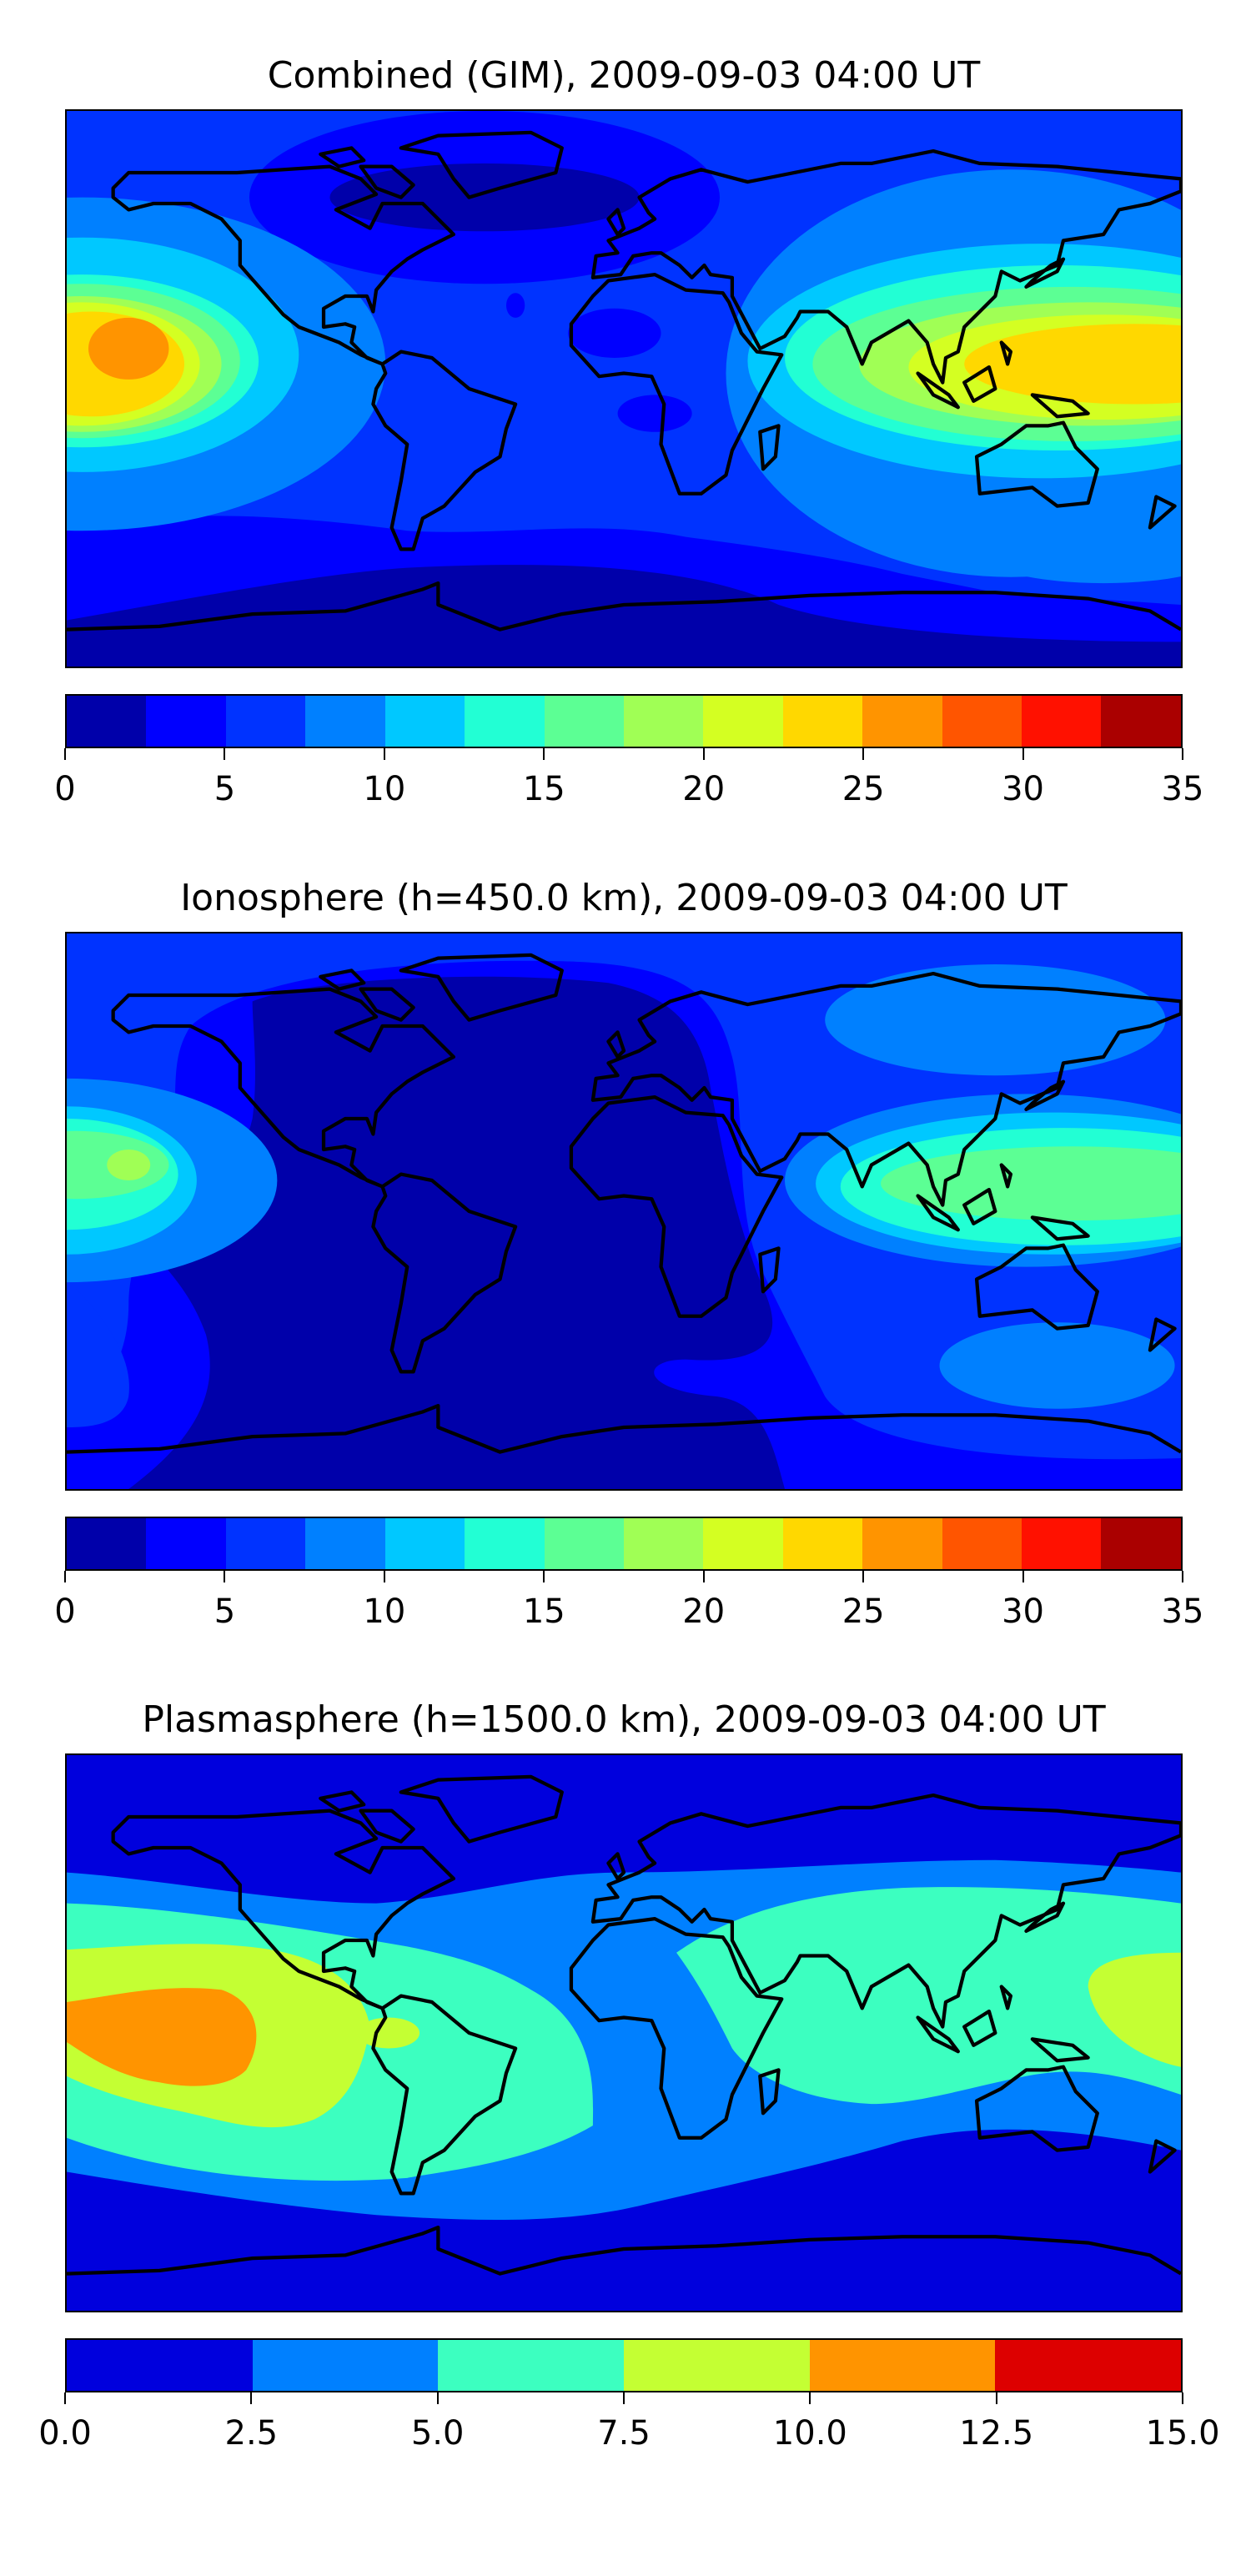  I want to click on colorbar-tick-label: 10.0, so click(809, 2433).